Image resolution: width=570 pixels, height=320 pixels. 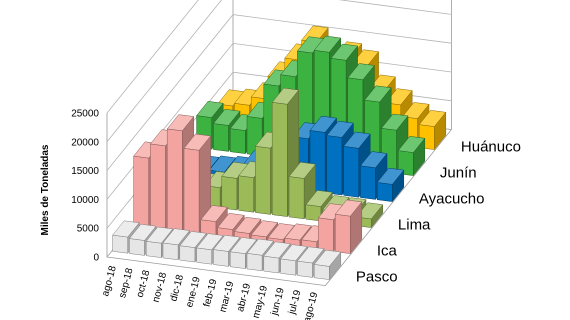 What do you see at coordinates (278, 301) in the screenshot?
I see `x-tick-label: jun-19` at bounding box center [278, 301].